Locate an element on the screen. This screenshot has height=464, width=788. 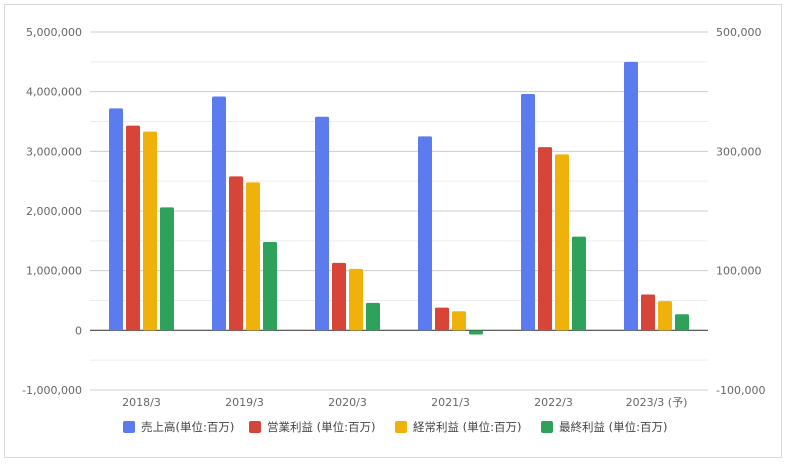
legend-label: 最終利益 (単位:百万) is located at coordinates (613, 427).